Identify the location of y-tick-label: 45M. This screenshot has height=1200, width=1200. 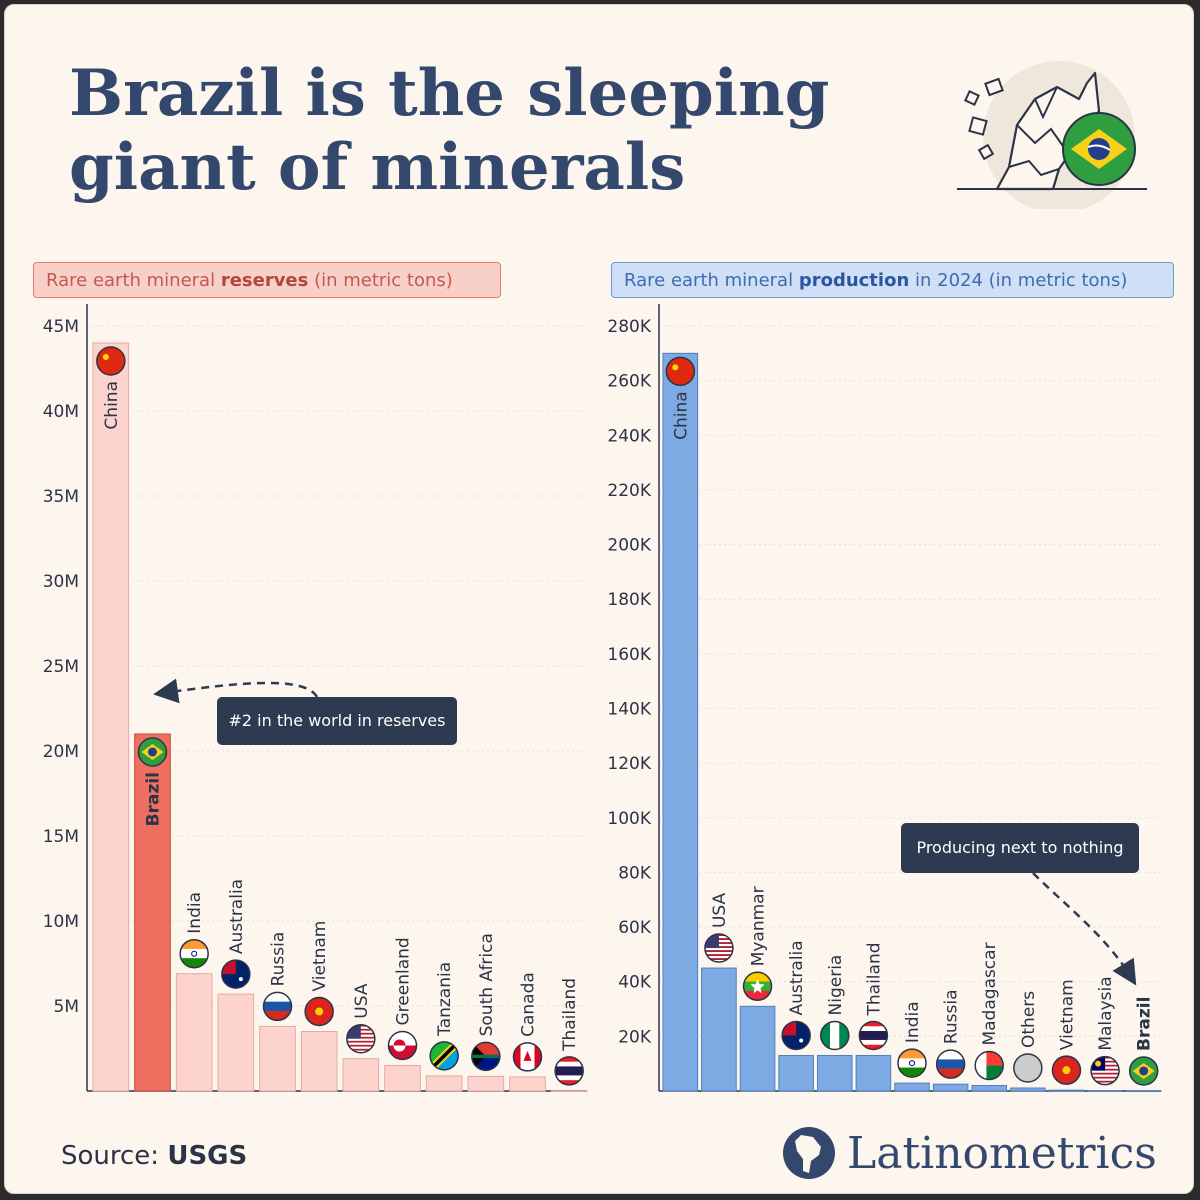
(61, 327).